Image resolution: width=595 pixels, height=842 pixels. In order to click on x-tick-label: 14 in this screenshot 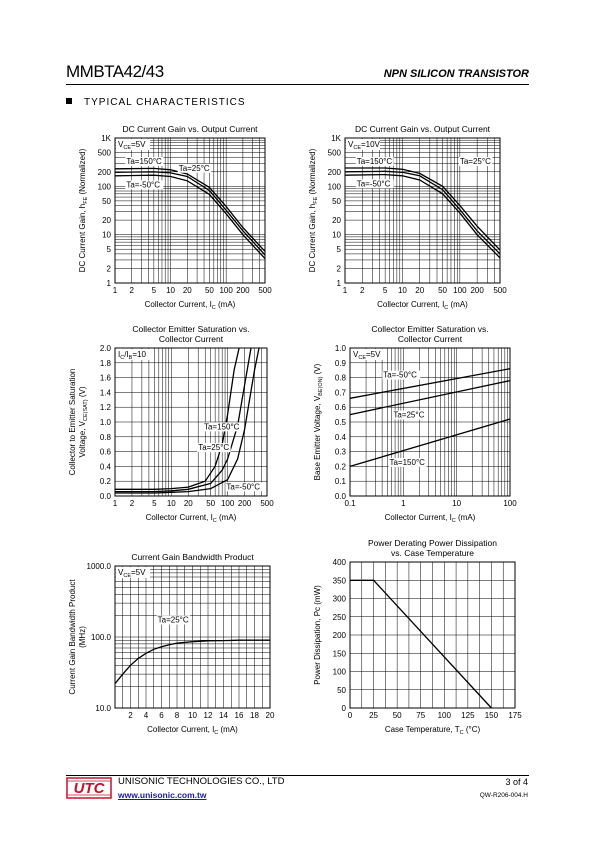, I will do `click(223, 715)`.